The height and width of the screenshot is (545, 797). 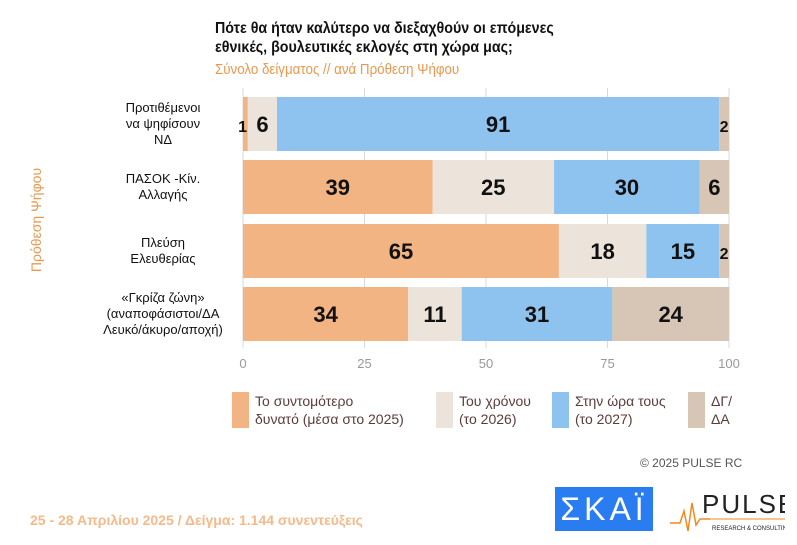 I want to click on category-label-line: ΠΑΣΟΚ -Κίν., so click(x=163, y=178).